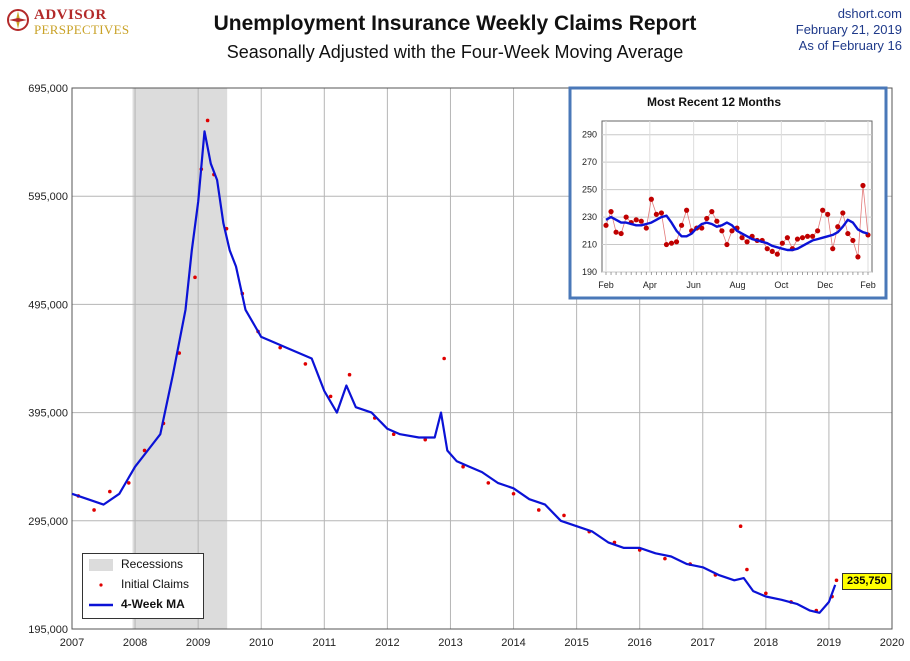  Describe the element at coordinates (850, 45) in the screenshot. I see `as-of-date: As of February 16` at that location.